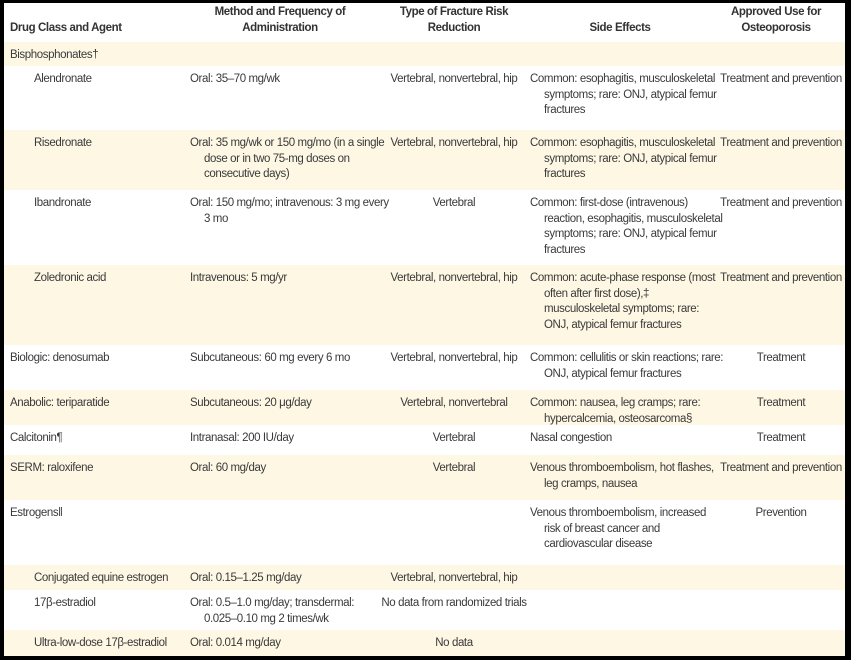 Image resolution: width=851 pixels, height=660 pixels. What do you see at coordinates (781, 513) in the screenshot?
I see `approved-use: Prevention` at bounding box center [781, 513].